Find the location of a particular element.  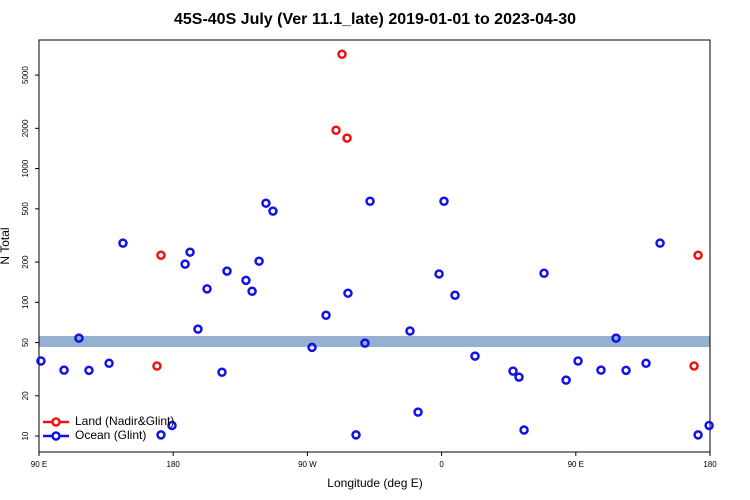

y-tick-label: 100 is located at coordinates (25, 302).